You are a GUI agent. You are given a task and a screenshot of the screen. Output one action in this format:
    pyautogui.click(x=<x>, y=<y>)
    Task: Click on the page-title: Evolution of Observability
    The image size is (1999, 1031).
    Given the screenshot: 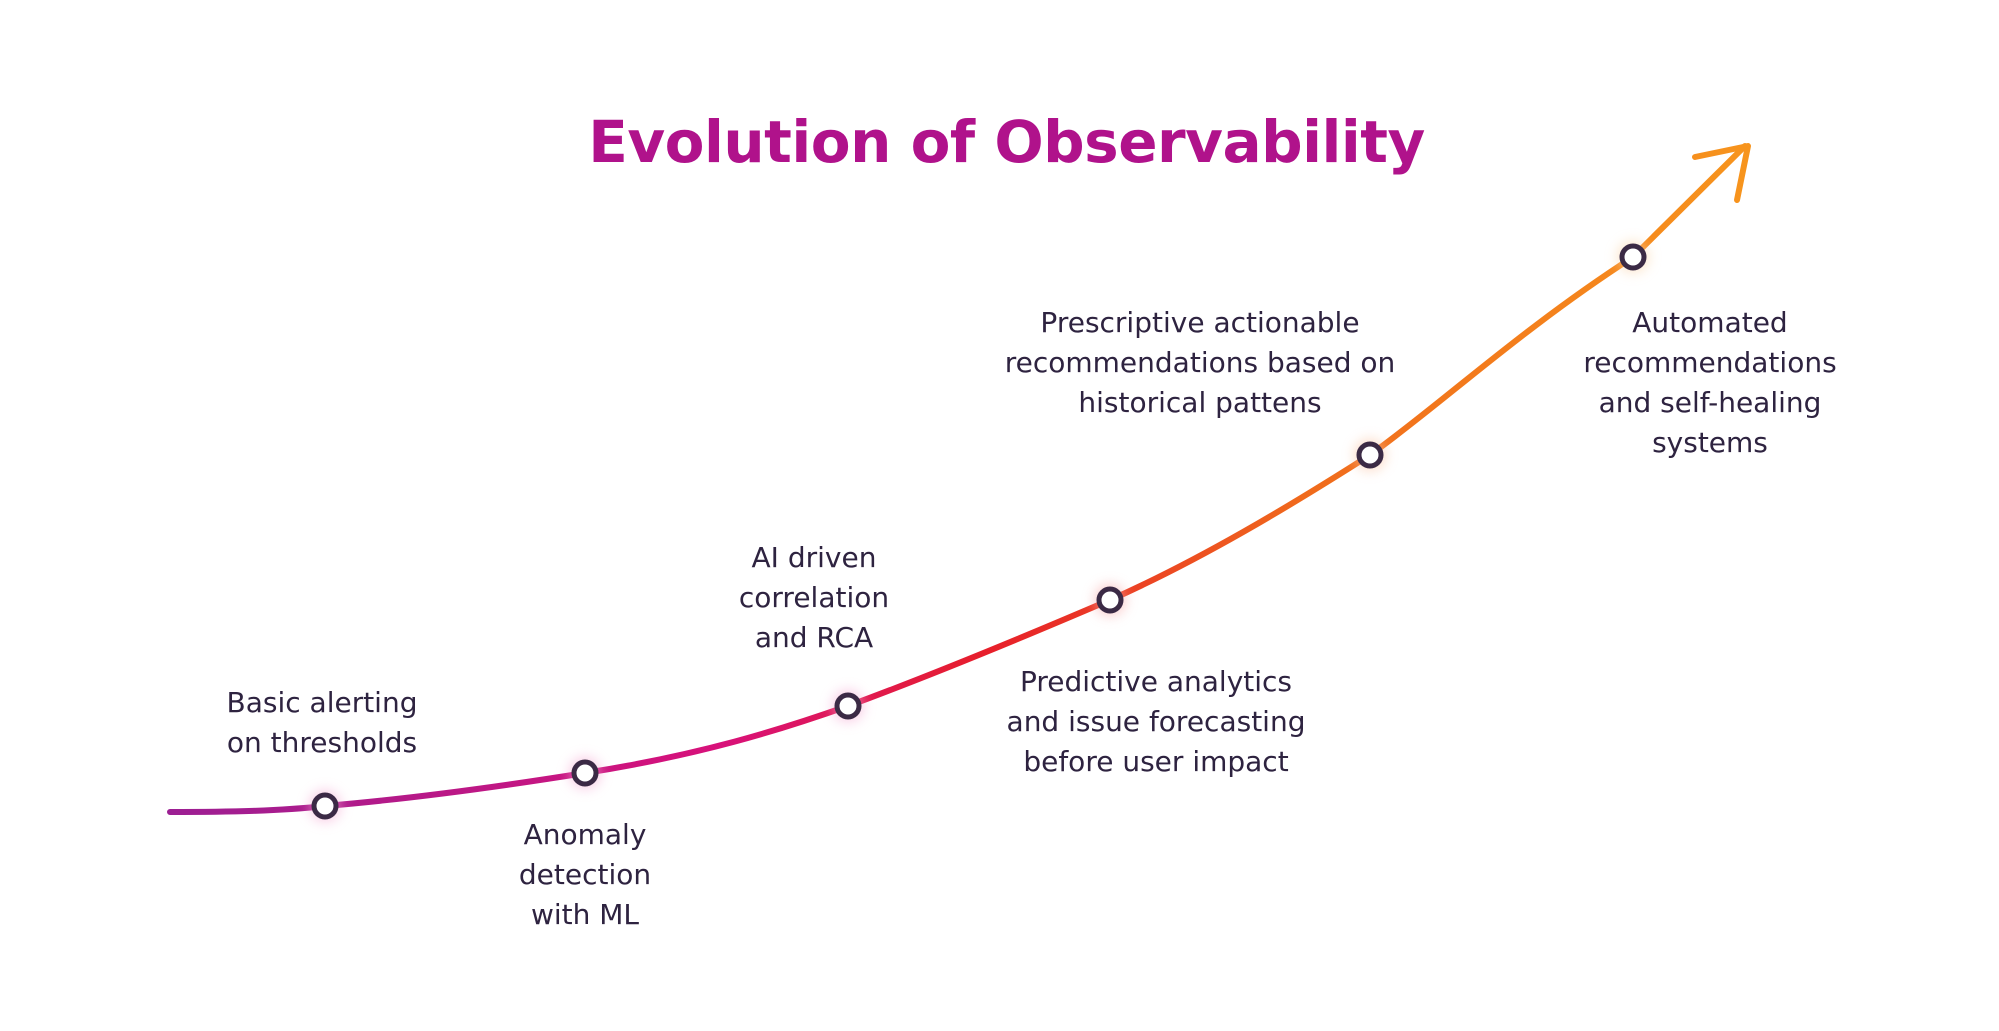 What is the action you would take?
    pyautogui.click(x=1006, y=142)
    